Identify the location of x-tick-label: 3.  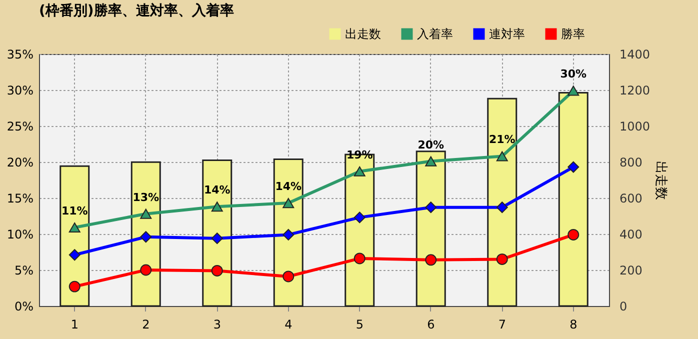
(217, 325).